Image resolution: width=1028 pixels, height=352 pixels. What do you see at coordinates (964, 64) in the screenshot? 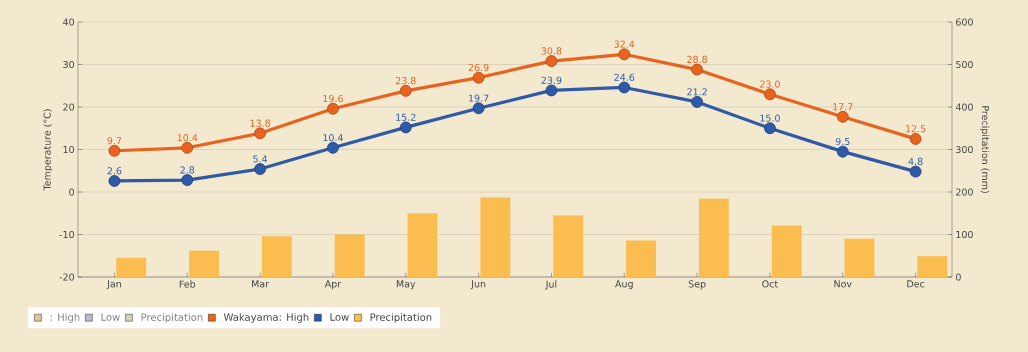
I see `y2-tick-label: 500` at bounding box center [964, 64].